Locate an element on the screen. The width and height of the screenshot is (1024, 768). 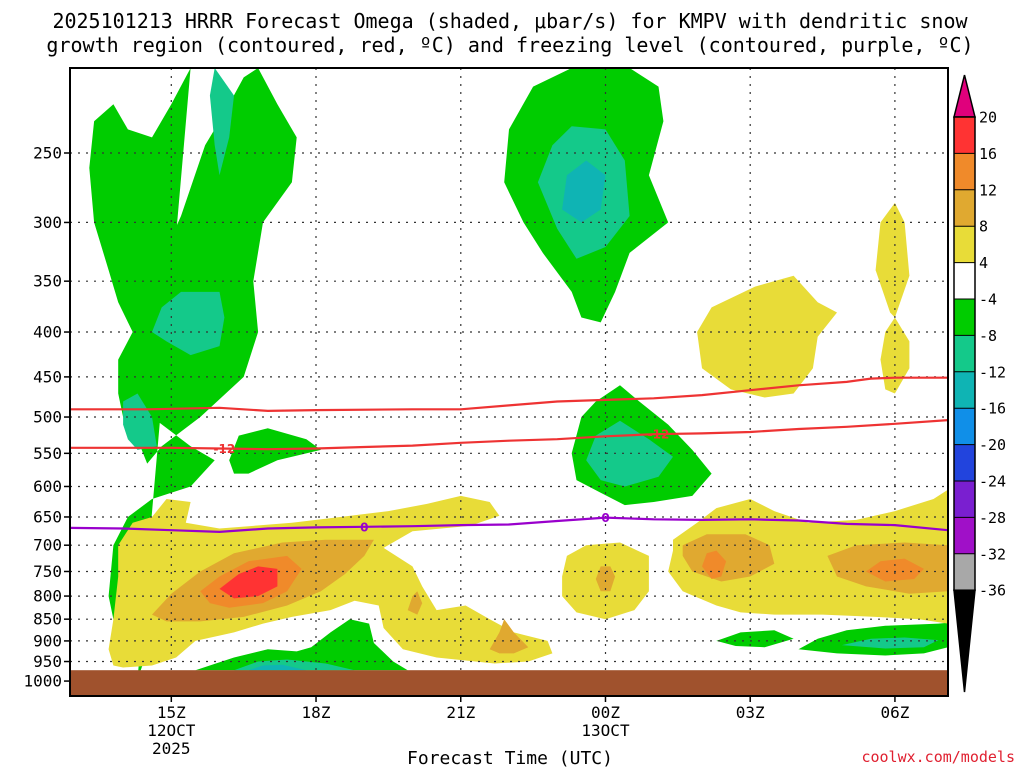
omega-region-low-left-max is located at coordinates (248, 582).